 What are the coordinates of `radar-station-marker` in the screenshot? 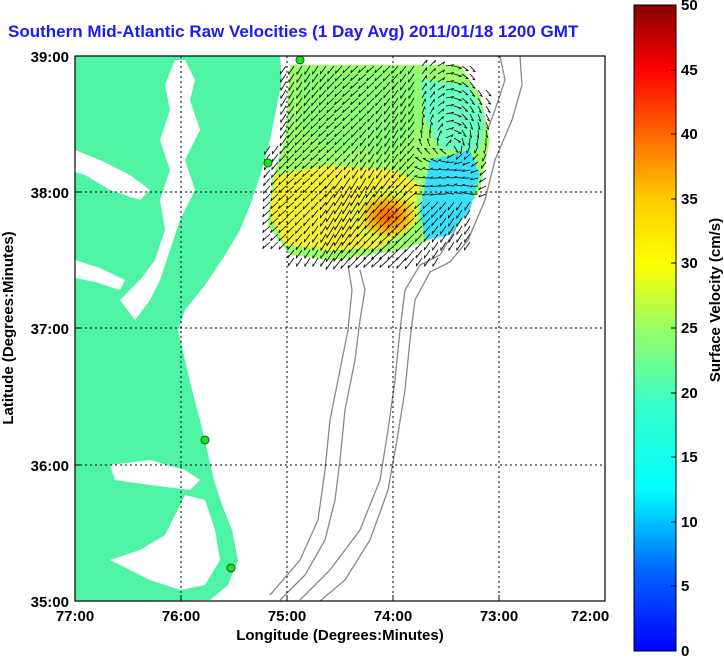 It's located at (300, 60).